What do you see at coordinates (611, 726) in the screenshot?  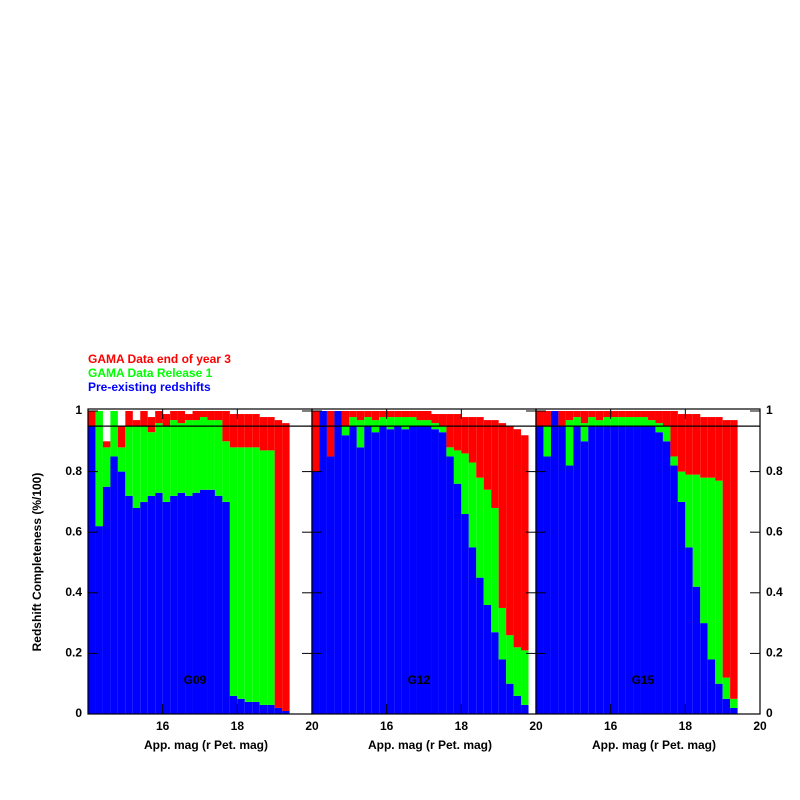 I see `x-tick-label: 16` at bounding box center [611, 726].